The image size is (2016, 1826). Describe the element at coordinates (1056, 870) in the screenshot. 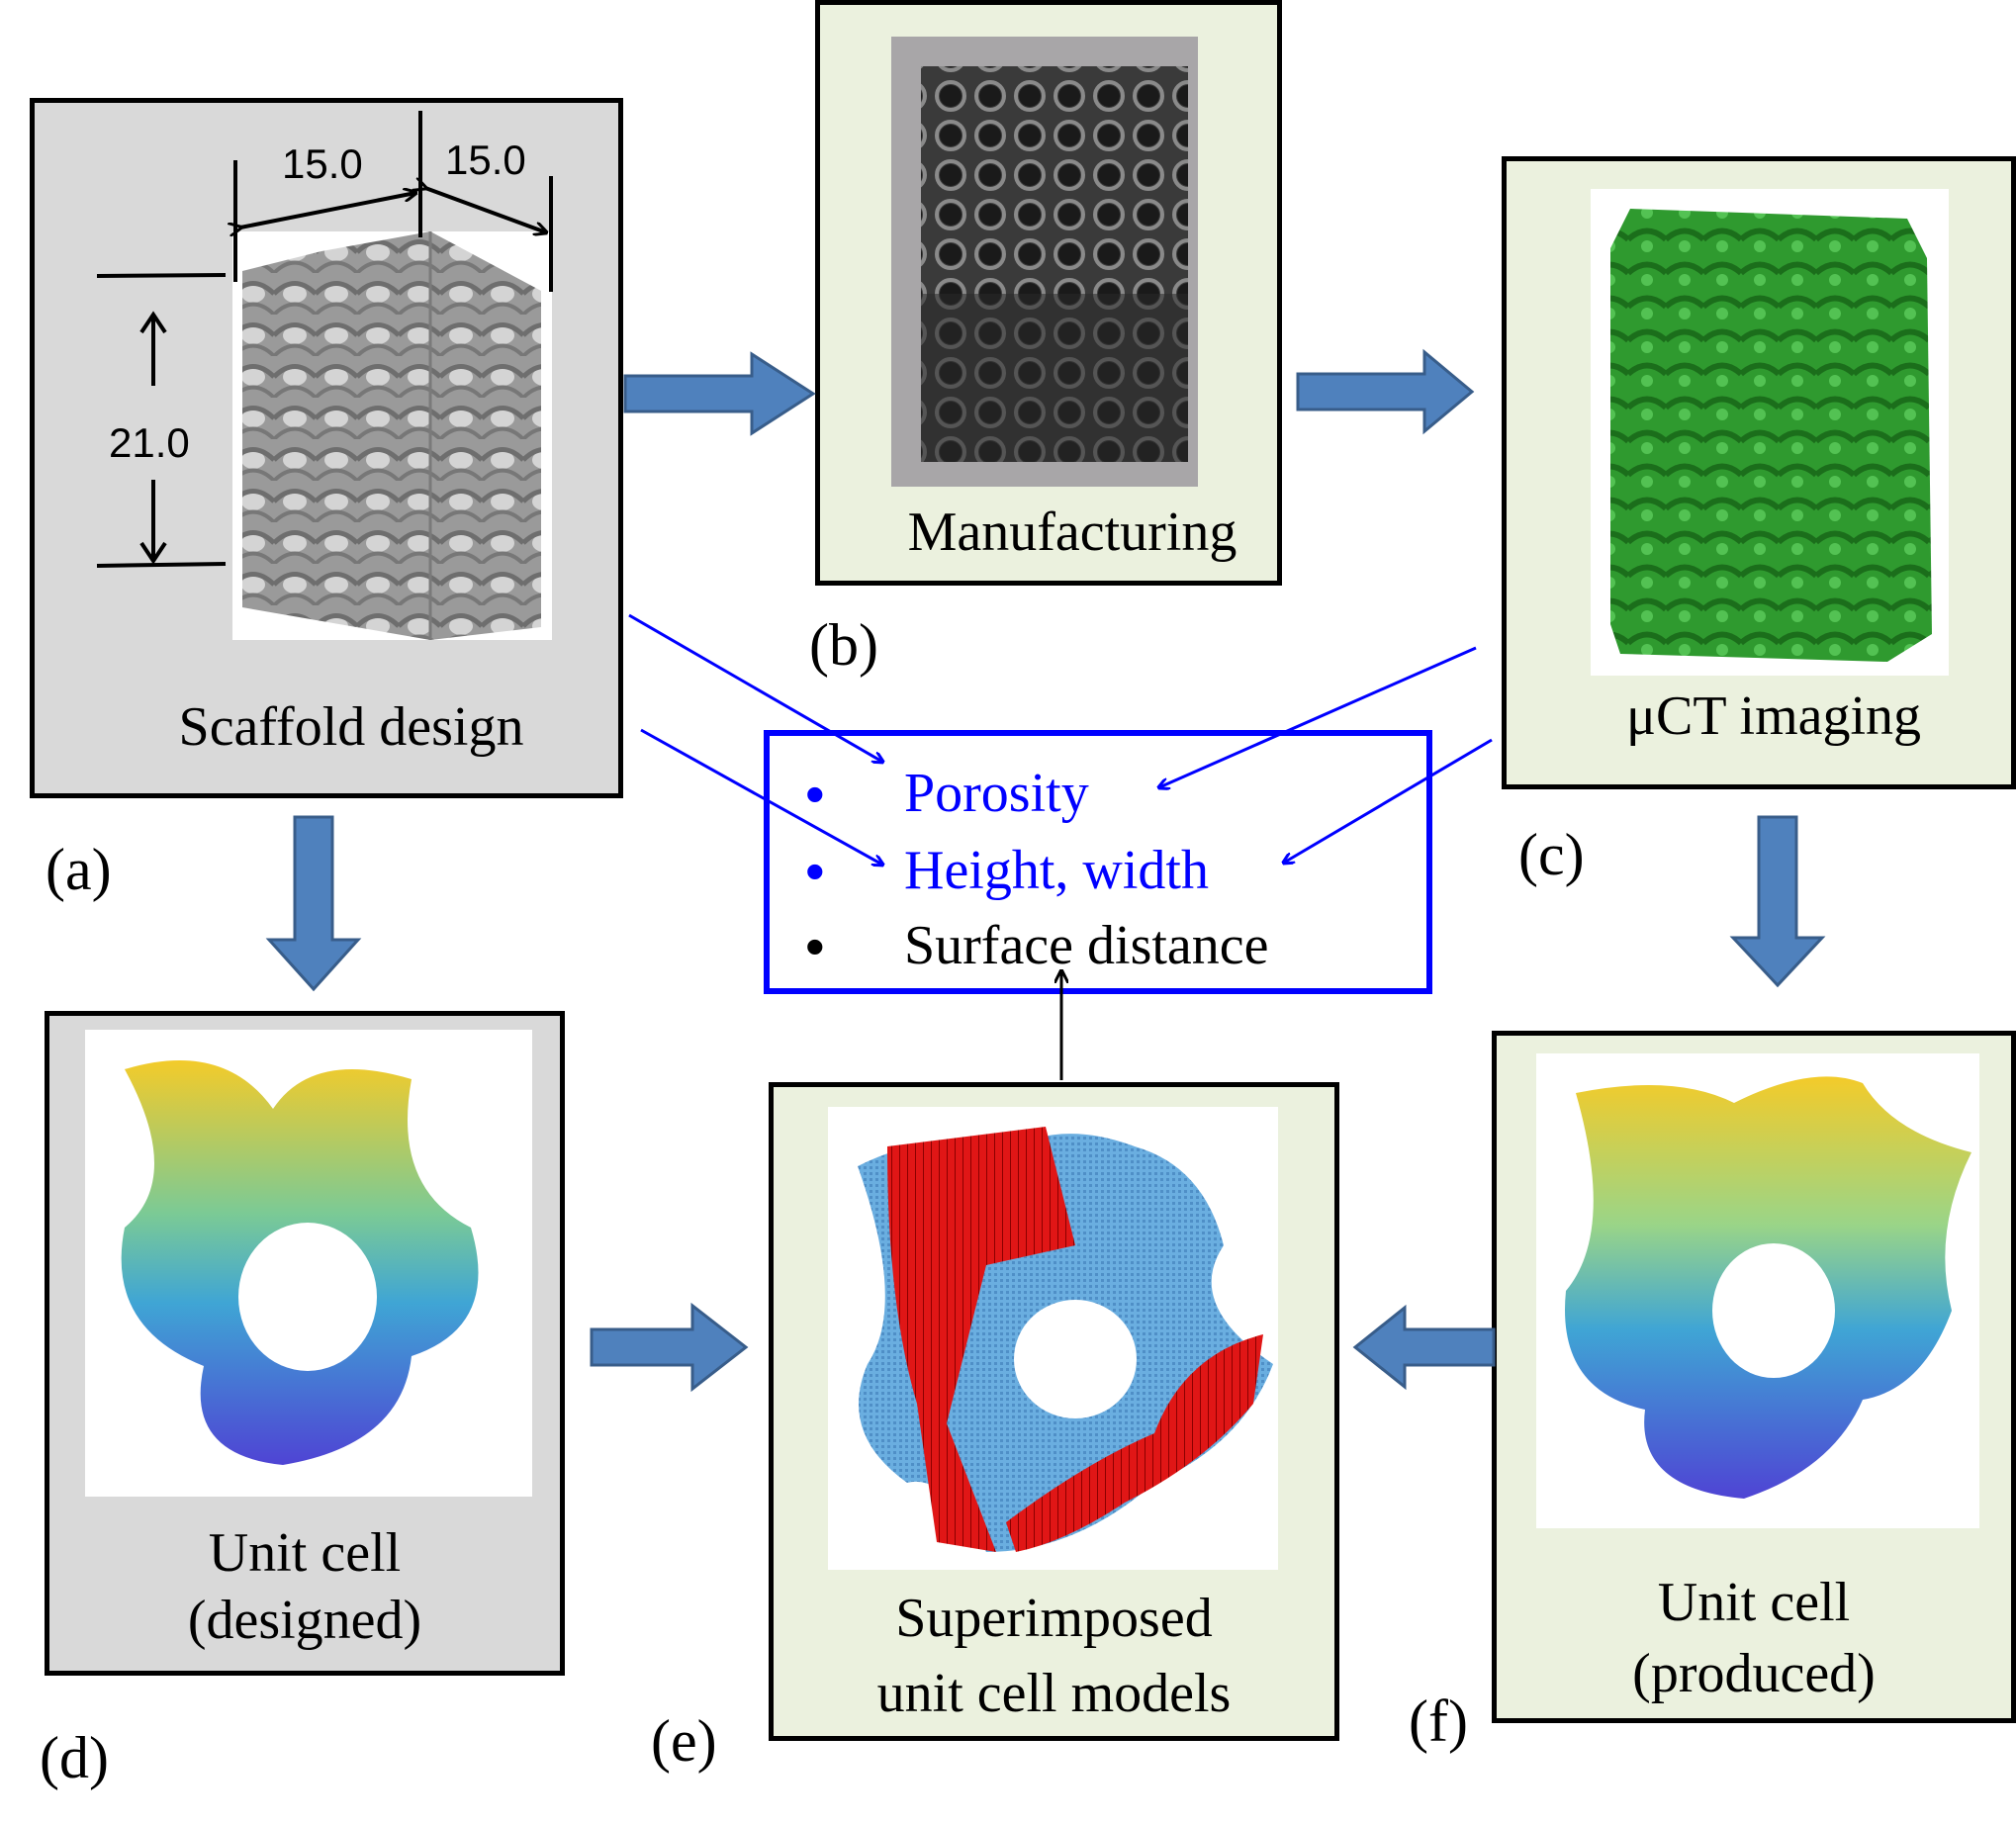

I see `metric-height-width: Height, width` at that location.